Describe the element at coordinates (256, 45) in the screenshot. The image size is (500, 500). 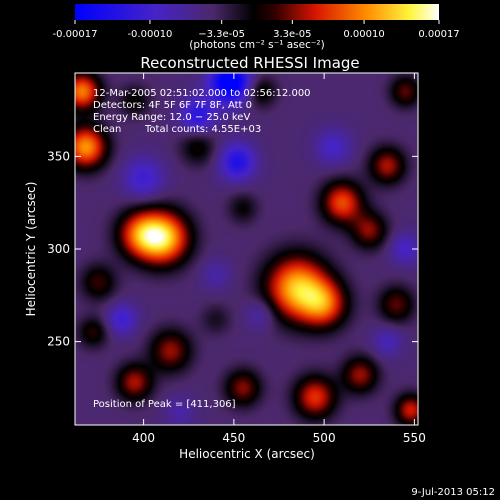
I see `colorbar-unit-label: (photons cm⁻² s⁻¹ asec⁻²)` at that location.